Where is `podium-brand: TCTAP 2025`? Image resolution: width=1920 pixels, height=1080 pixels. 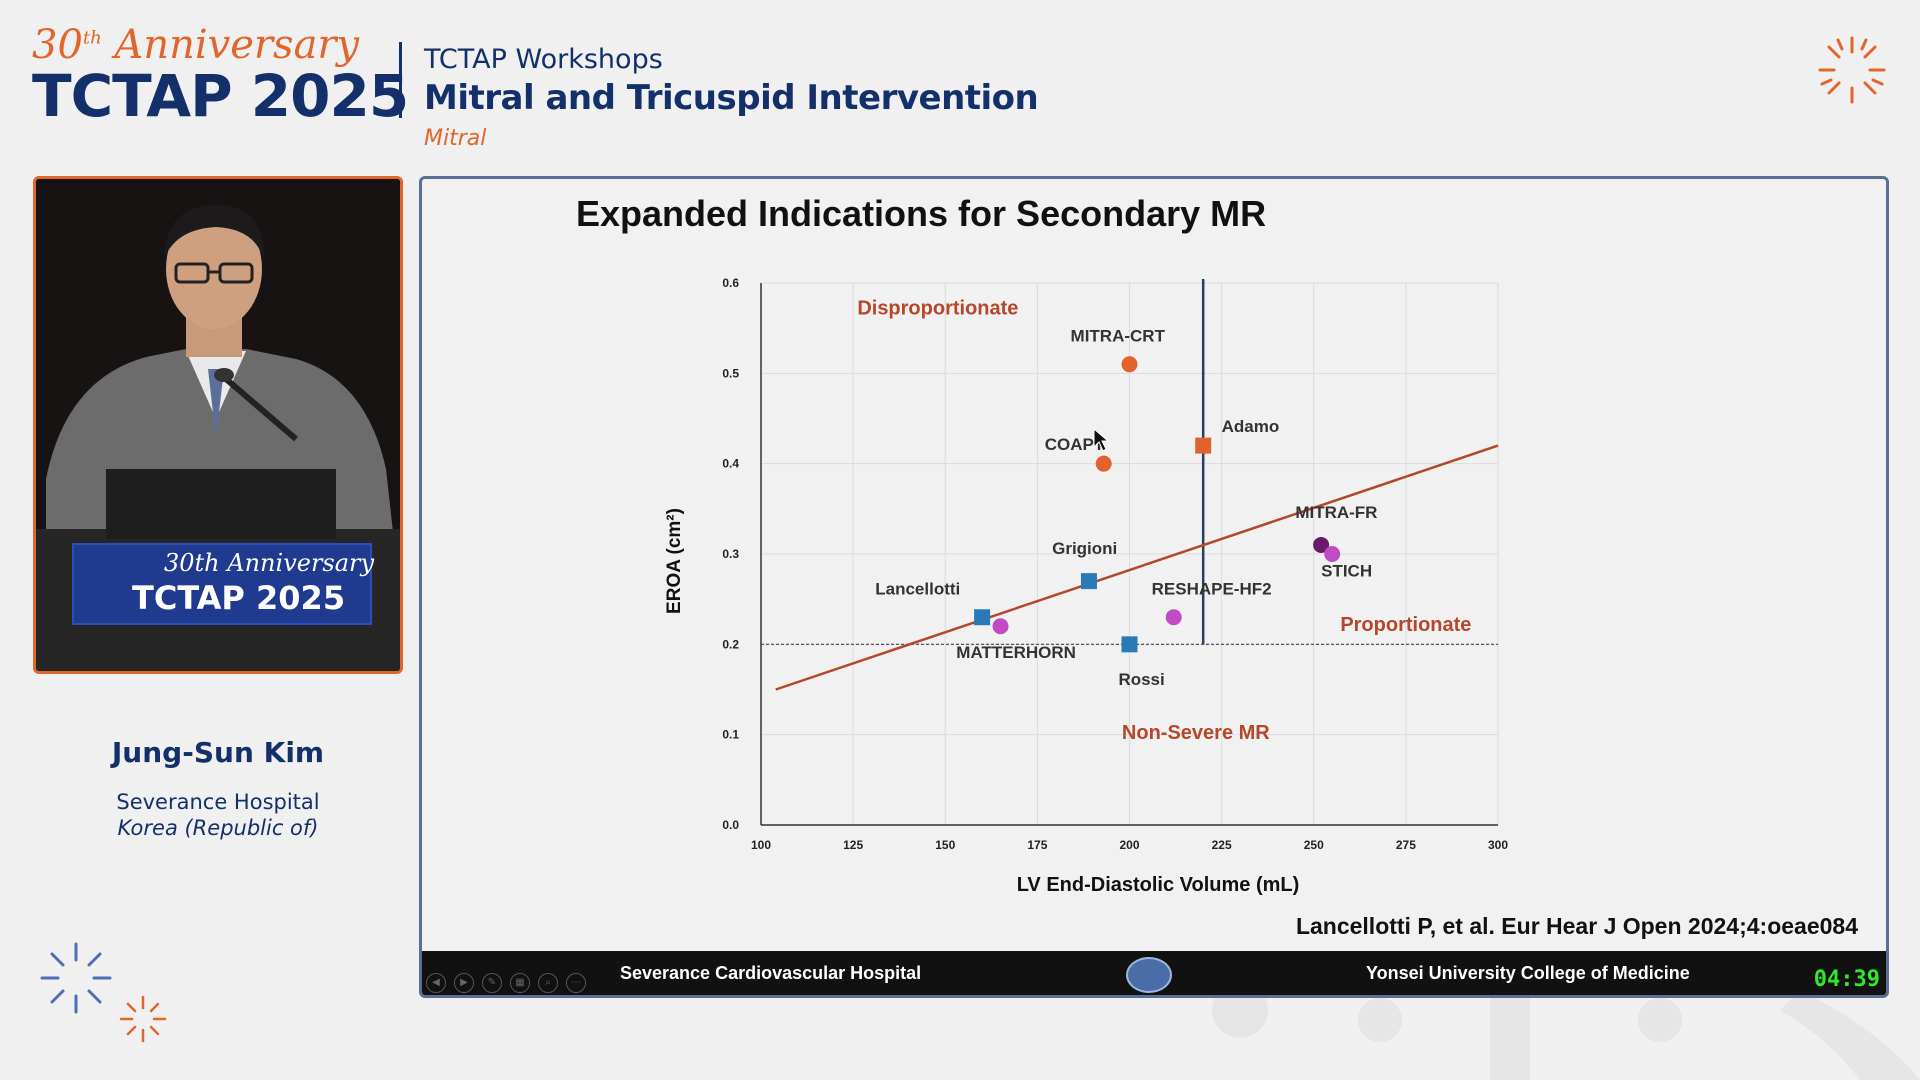
podium-brand: TCTAP 2025 is located at coordinates (239, 598).